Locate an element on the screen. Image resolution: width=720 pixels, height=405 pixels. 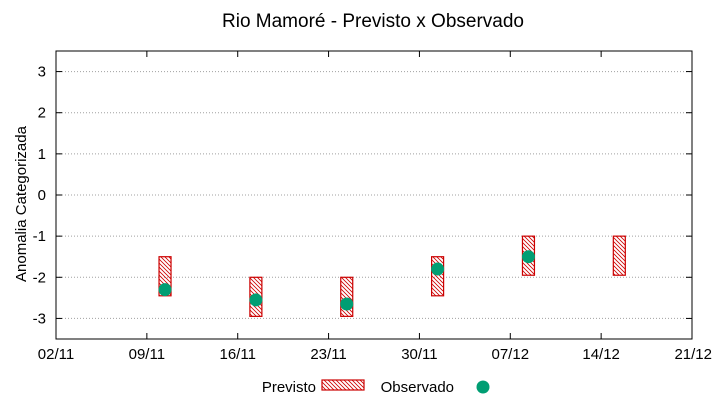
x-tick-label: 30/11 is located at coordinates (419, 354).